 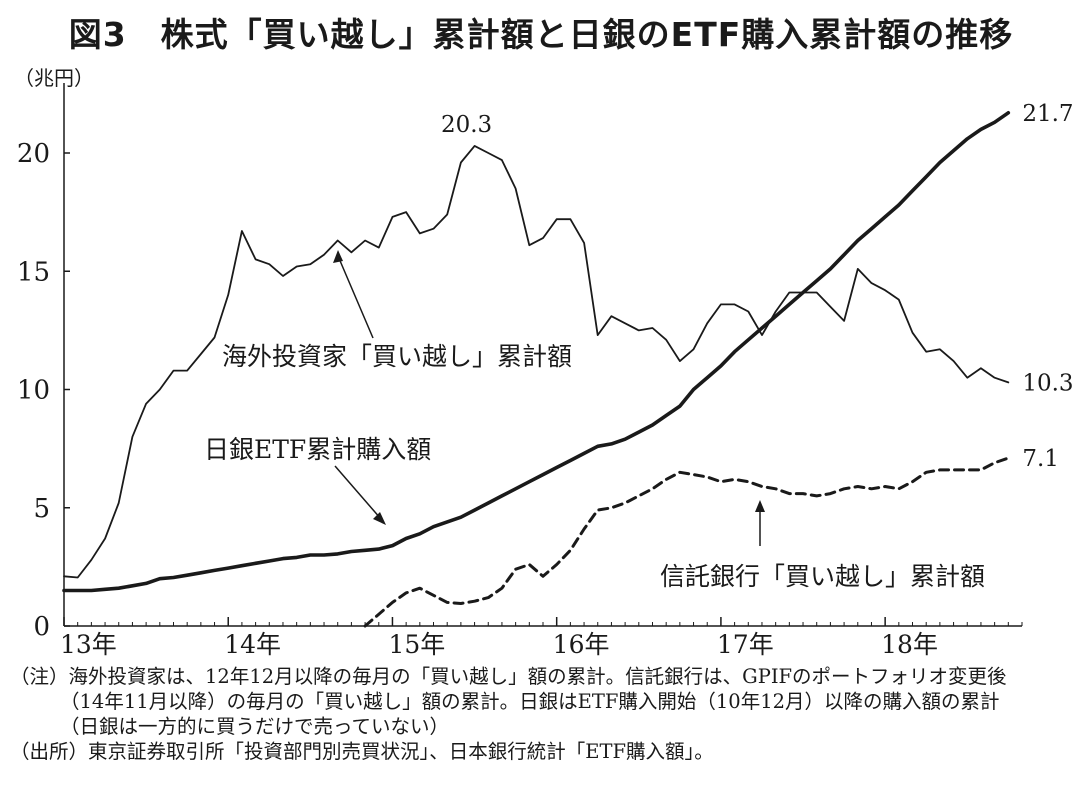 I want to click on annotation-trust-banks: 信託銀行「買い越し」累計額, so click(x=822, y=576).